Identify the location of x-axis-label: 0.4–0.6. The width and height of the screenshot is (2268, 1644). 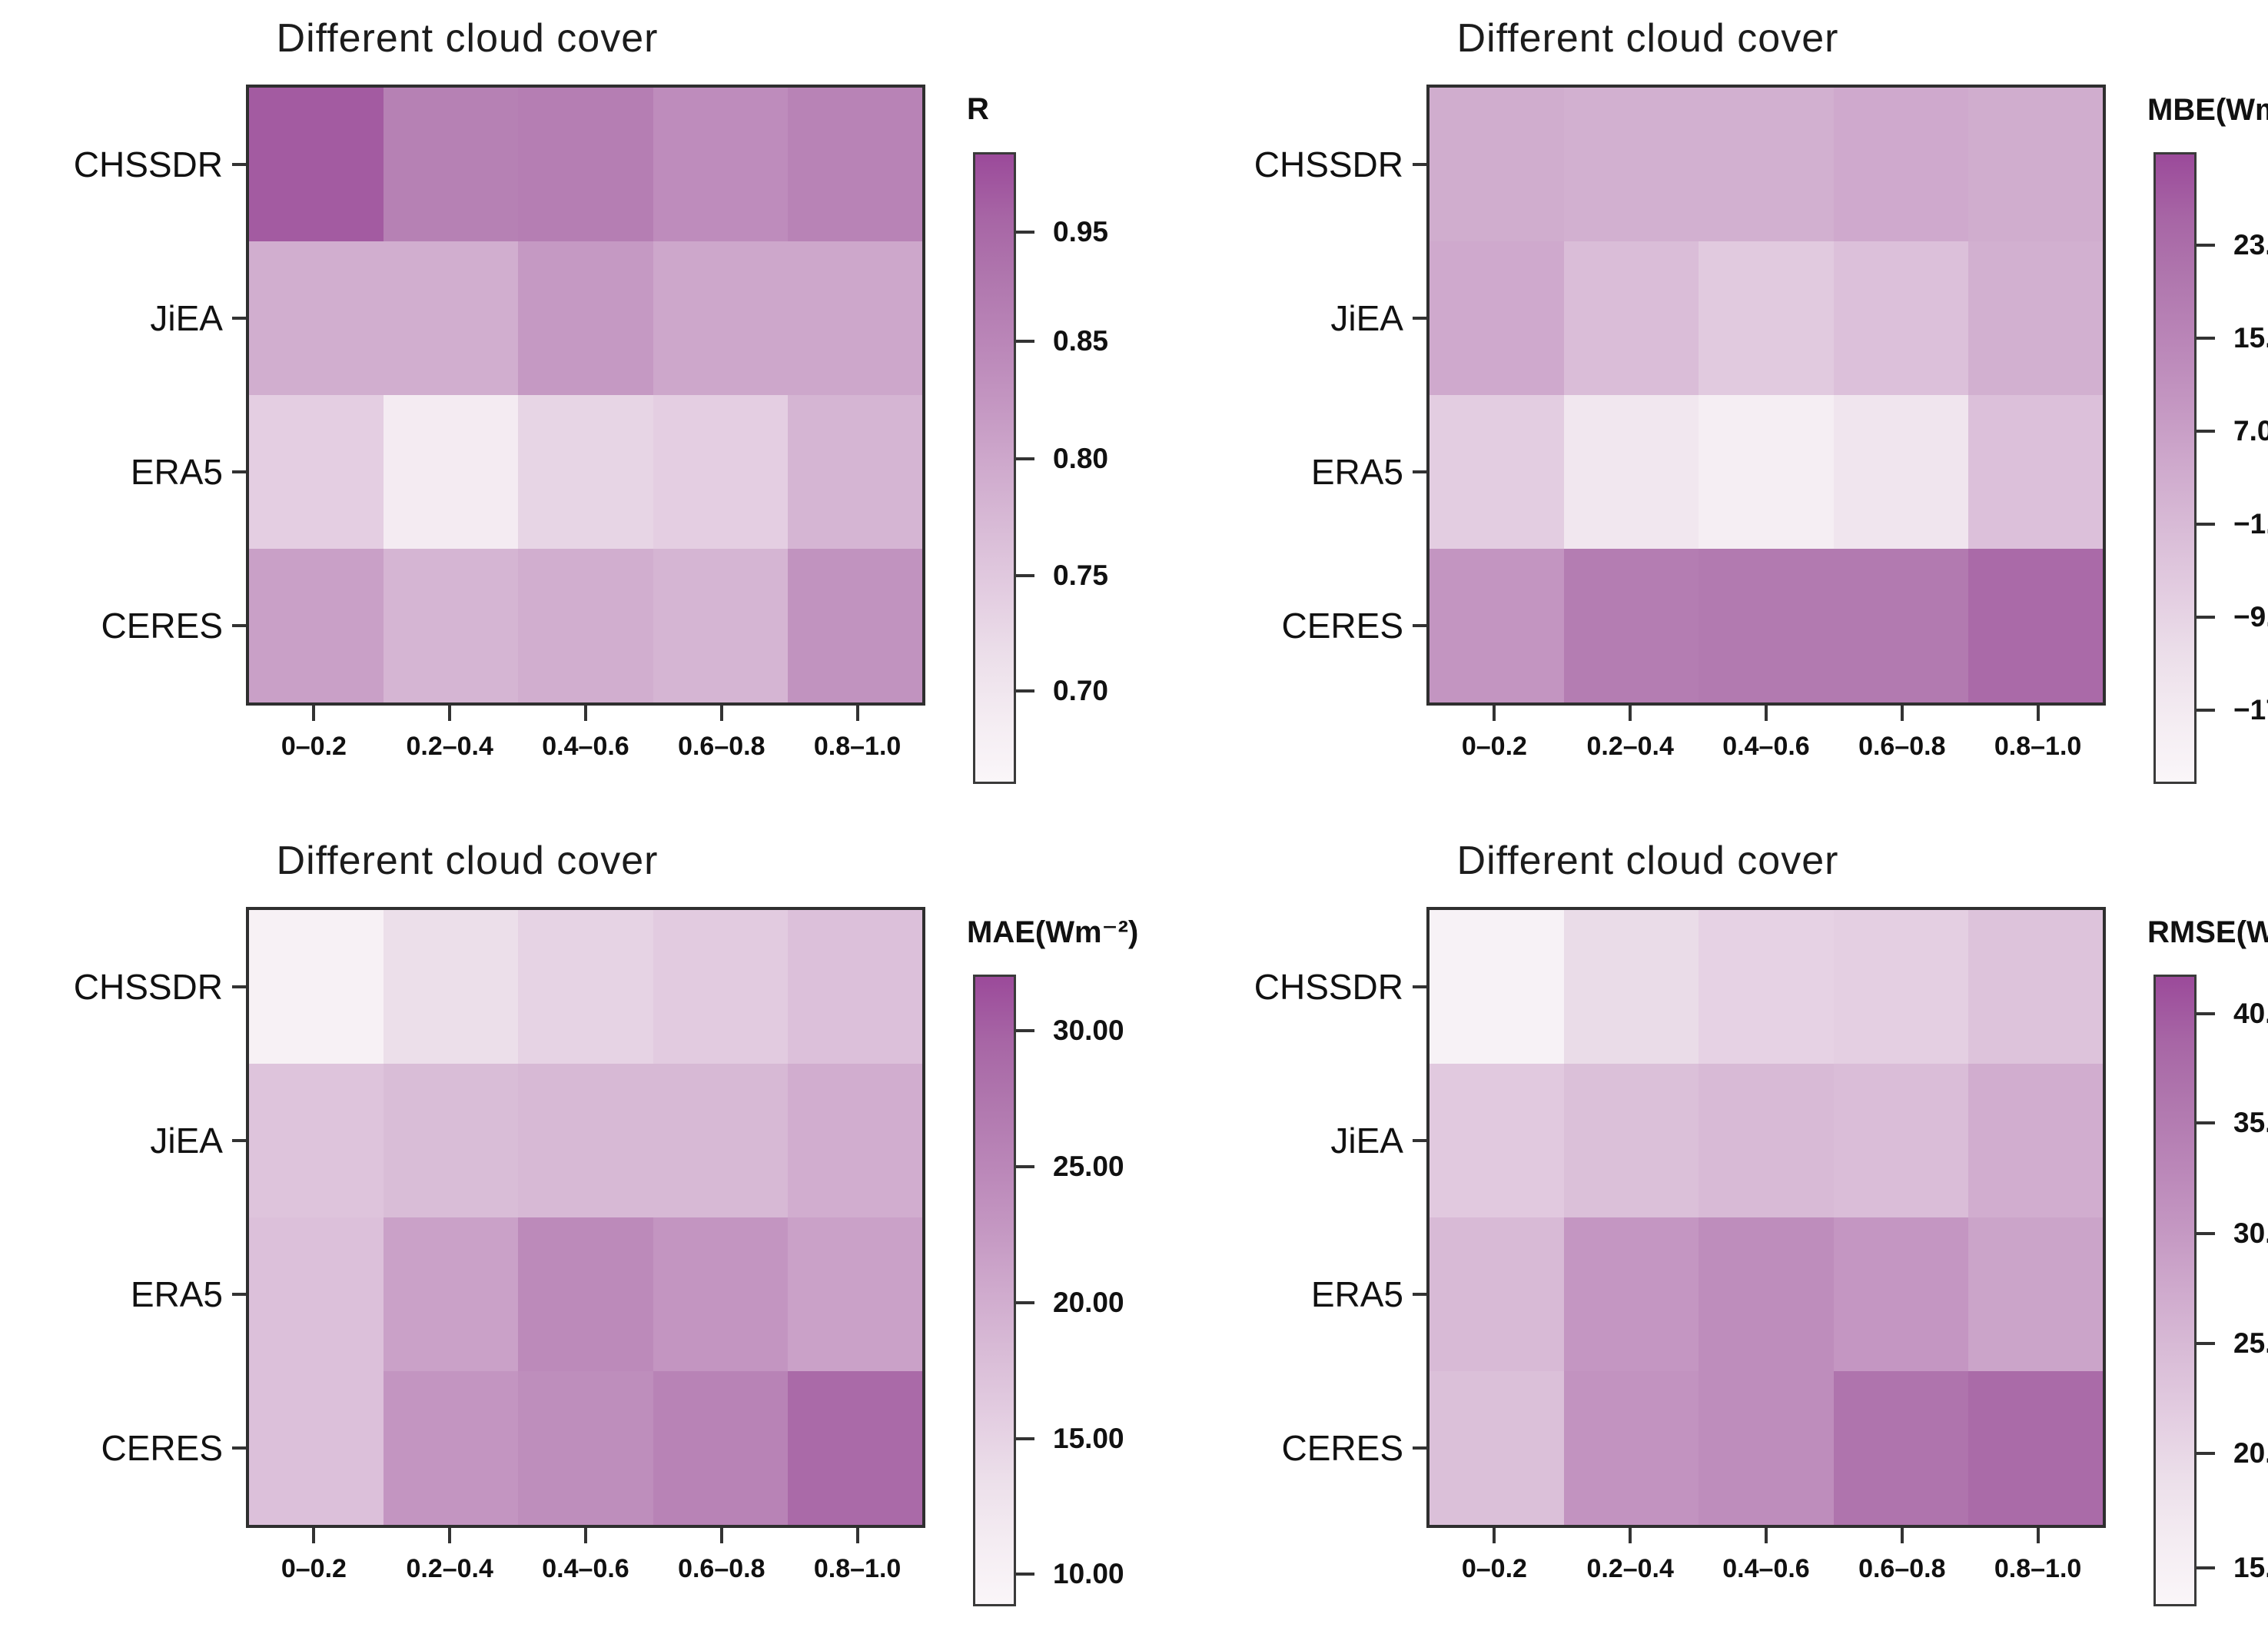
(585, 1568).